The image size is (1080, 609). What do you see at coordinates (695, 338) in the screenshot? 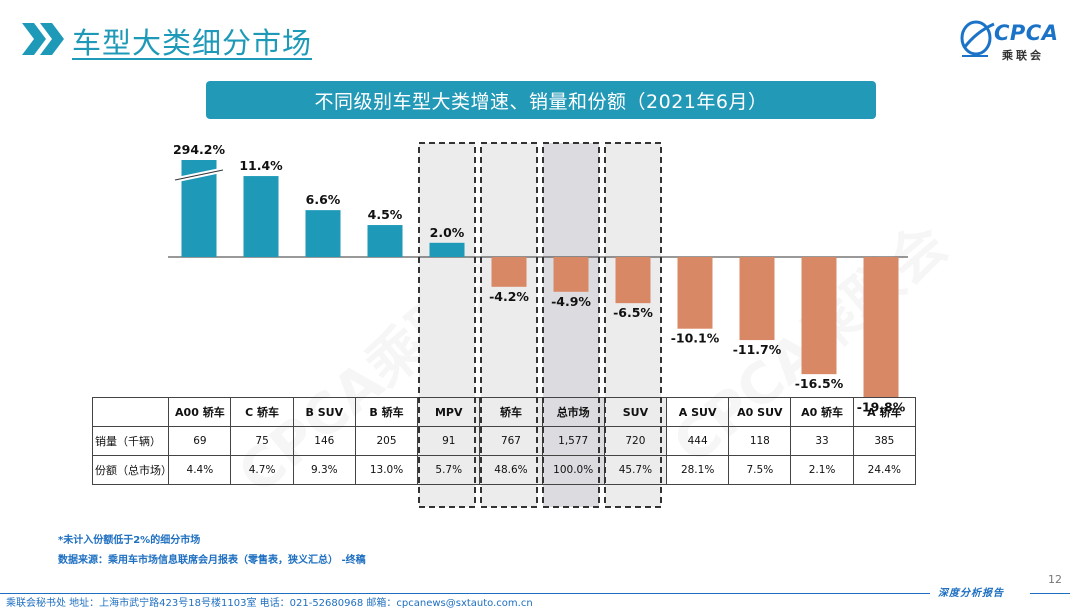
I see `data-label: -10.1%` at bounding box center [695, 338].